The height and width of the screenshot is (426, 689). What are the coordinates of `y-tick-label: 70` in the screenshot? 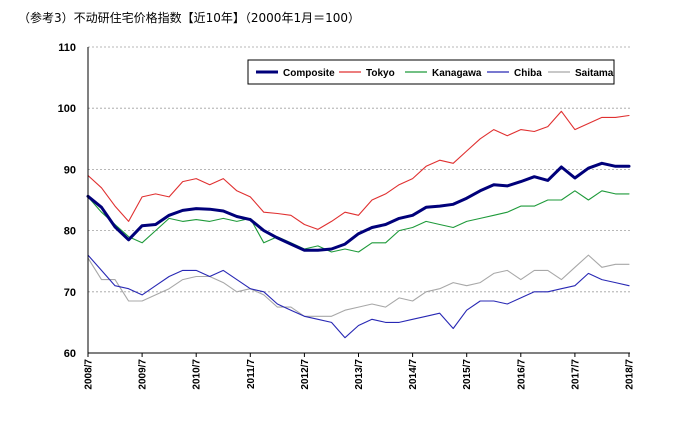 It's located at (70, 293).